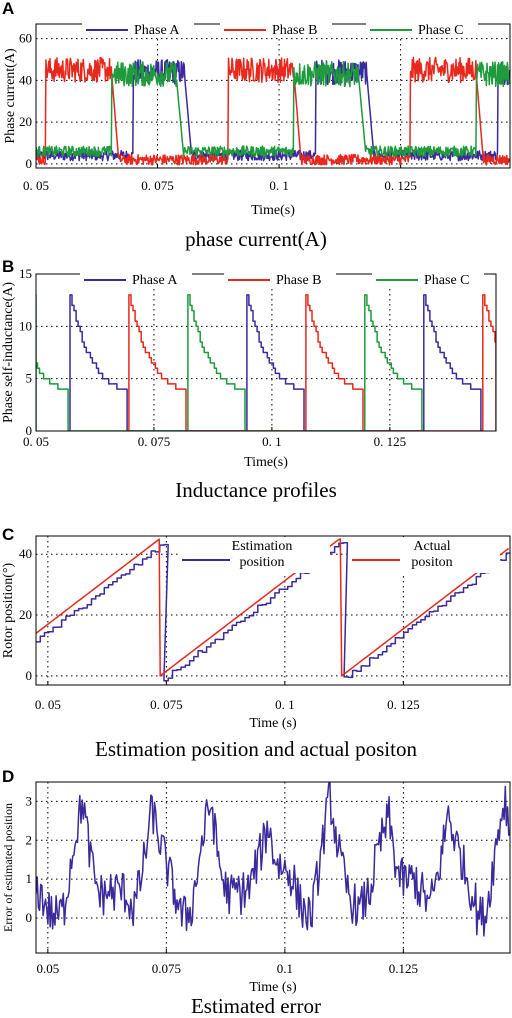 This screenshot has height=1018, width=512. What do you see at coordinates (256, 490) in the screenshot?
I see `panel-caption: Inductance profiles` at bounding box center [256, 490].